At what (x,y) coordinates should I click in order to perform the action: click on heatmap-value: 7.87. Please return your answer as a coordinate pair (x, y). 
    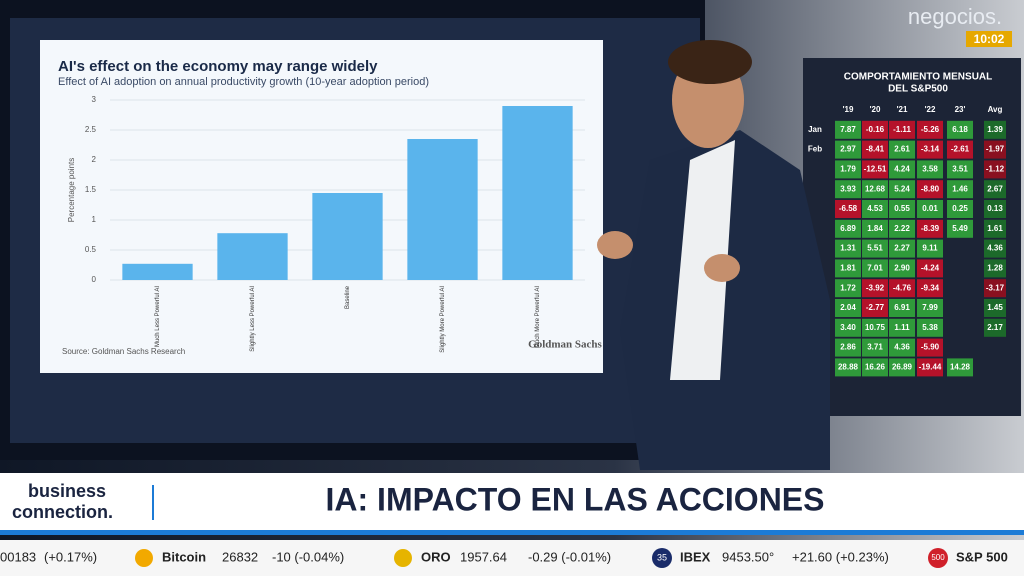
    Looking at the image, I should click on (848, 129).